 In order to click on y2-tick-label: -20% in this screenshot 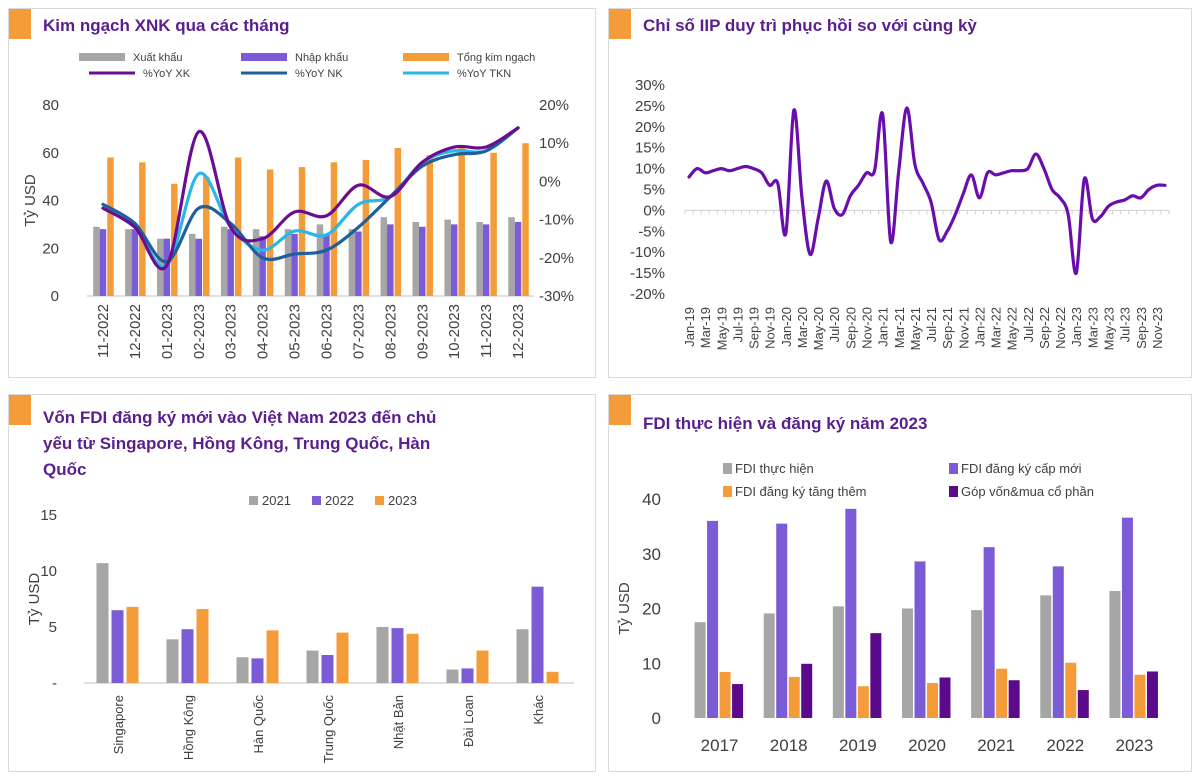, I will do `click(556, 258)`.